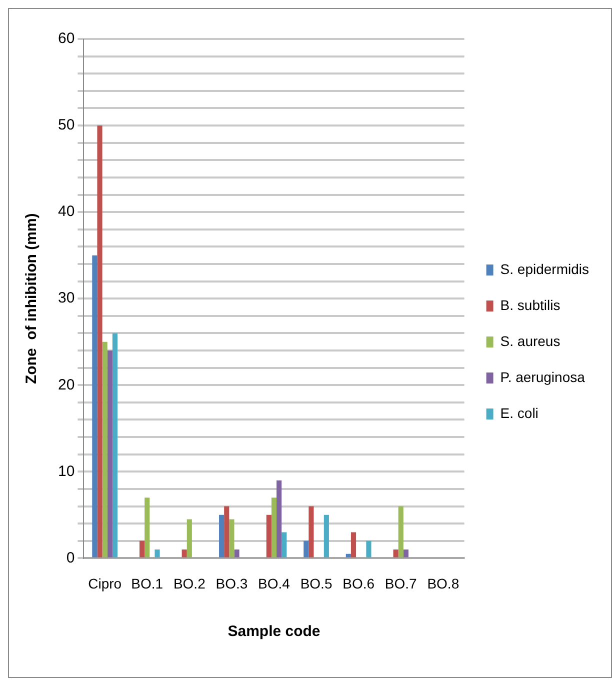  What do you see at coordinates (66, 385) in the screenshot?
I see `y-tick-label: 20` at bounding box center [66, 385].